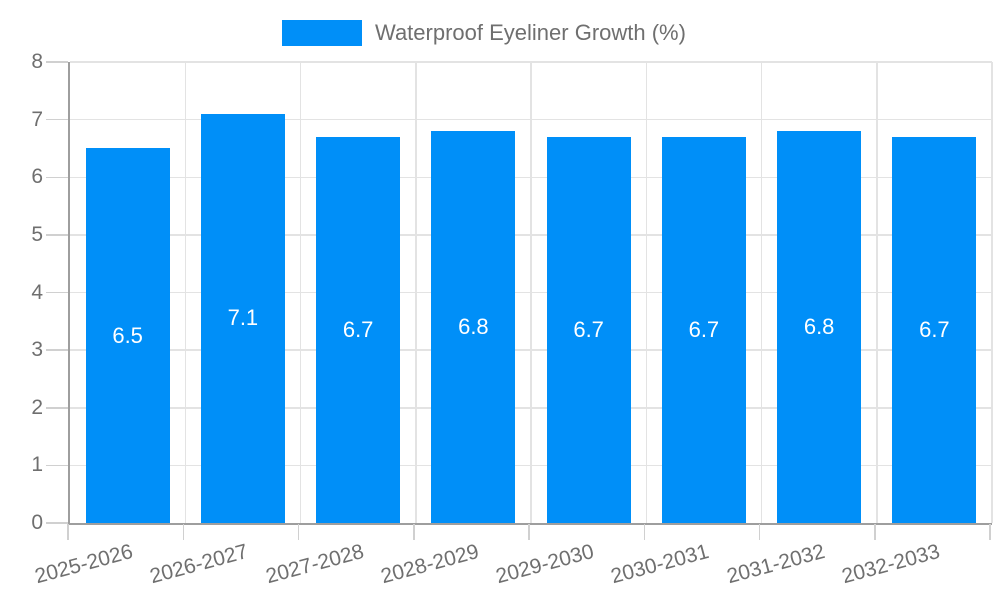 This screenshot has height=600, width=1000. Describe the element at coordinates (37, 234) in the screenshot. I see `y-axis-tick-label: 5` at that location.